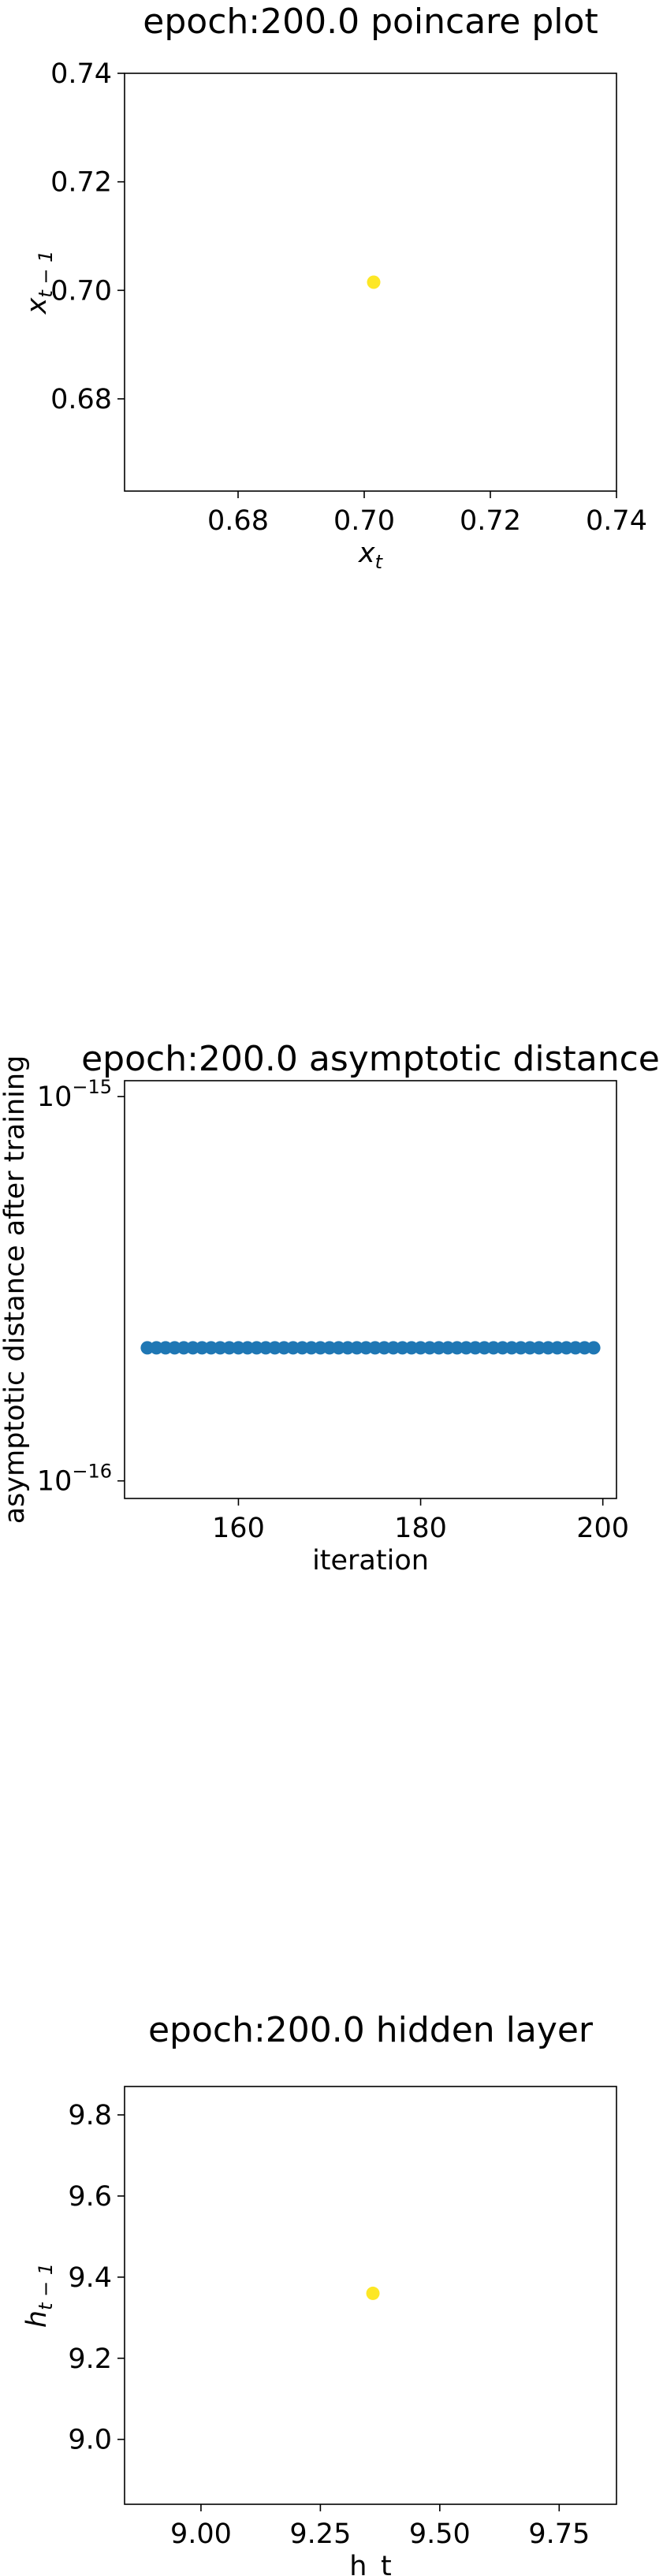 This screenshot has height=2576, width=663. What do you see at coordinates (201, 2534) in the screenshot?
I see `x-tick-label: 9.00` at bounding box center [201, 2534].